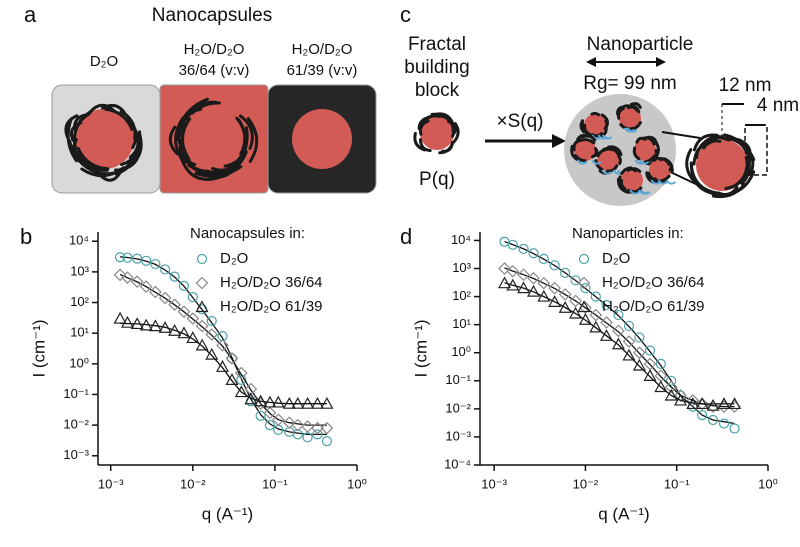 The height and width of the screenshot is (547, 800). I want to click on shell-box, so click(756, 150).